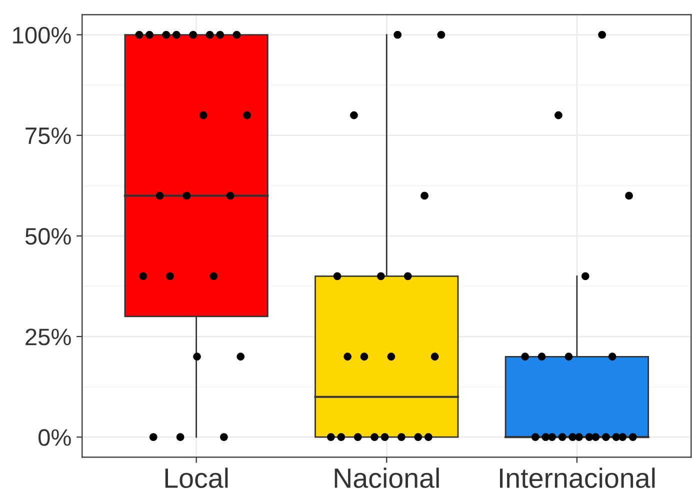 The height and width of the screenshot is (489, 696). What do you see at coordinates (48, 136) in the screenshot?
I see `y-tick-label: 75%` at bounding box center [48, 136].